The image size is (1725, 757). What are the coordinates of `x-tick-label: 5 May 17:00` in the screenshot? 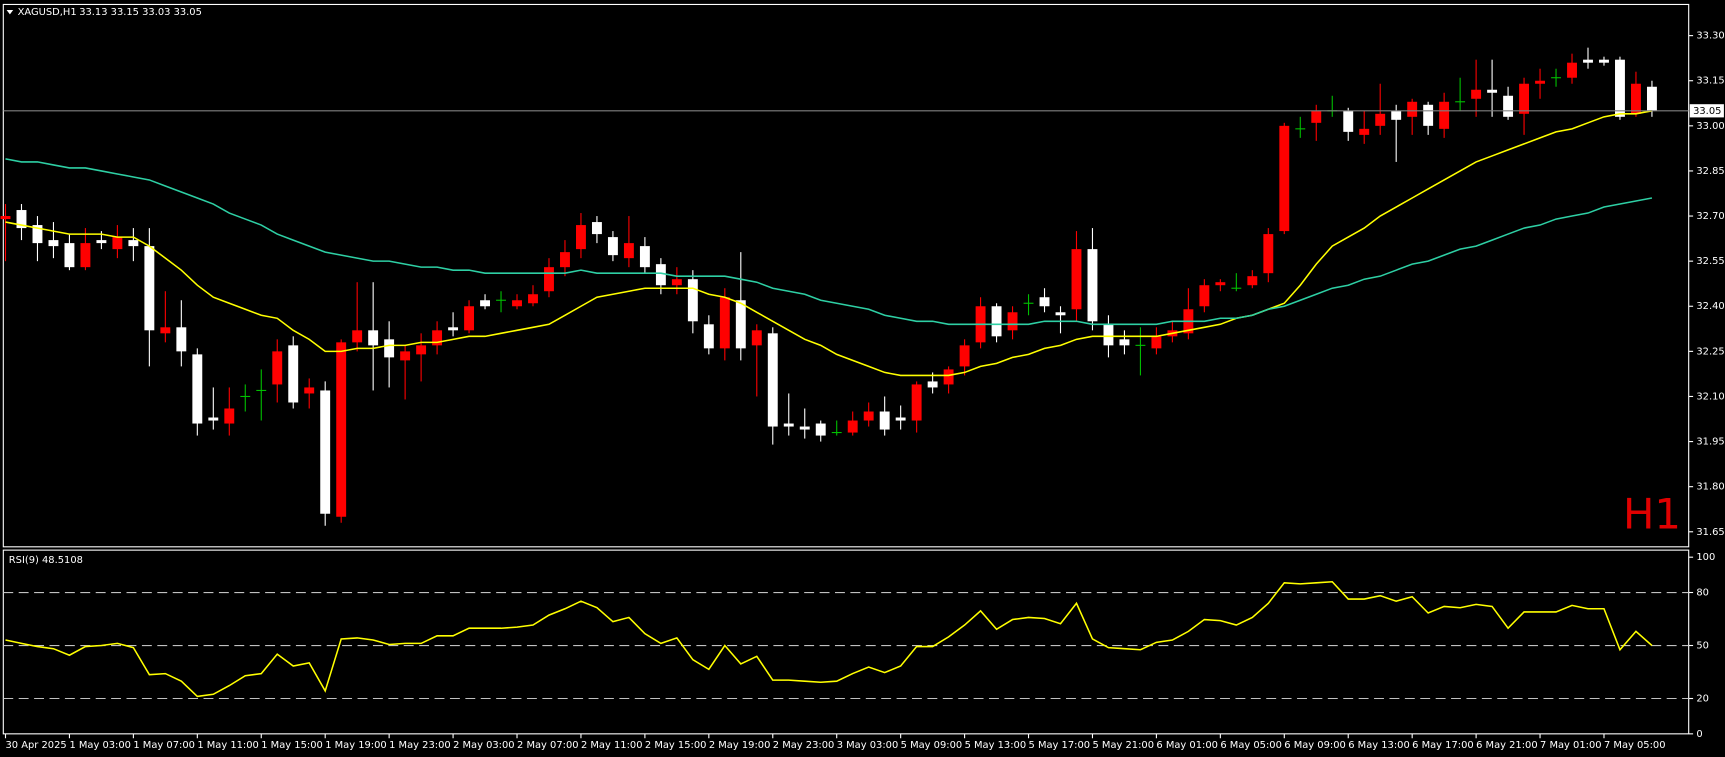 It's located at (1060, 745).